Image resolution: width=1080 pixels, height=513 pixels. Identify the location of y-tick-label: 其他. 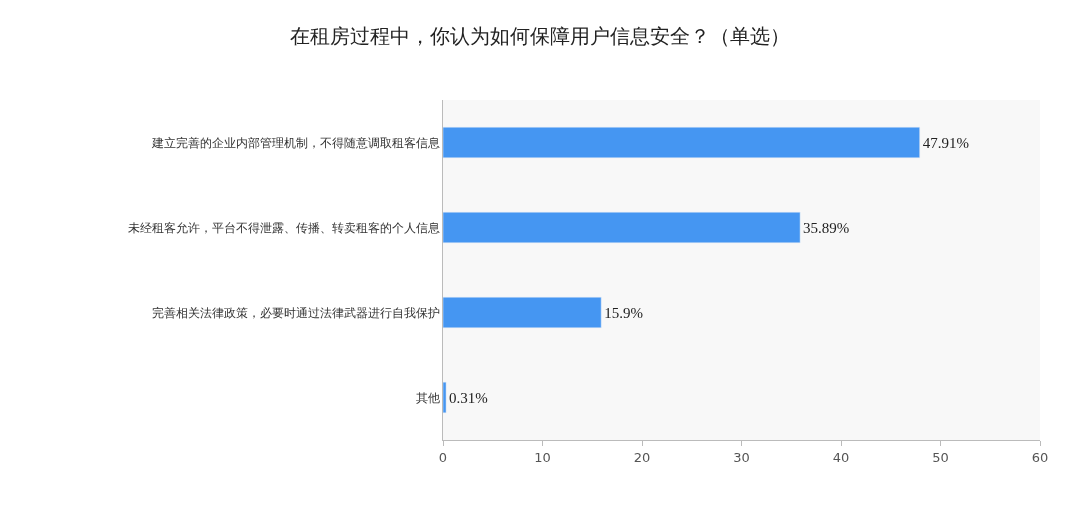
(427, 397).